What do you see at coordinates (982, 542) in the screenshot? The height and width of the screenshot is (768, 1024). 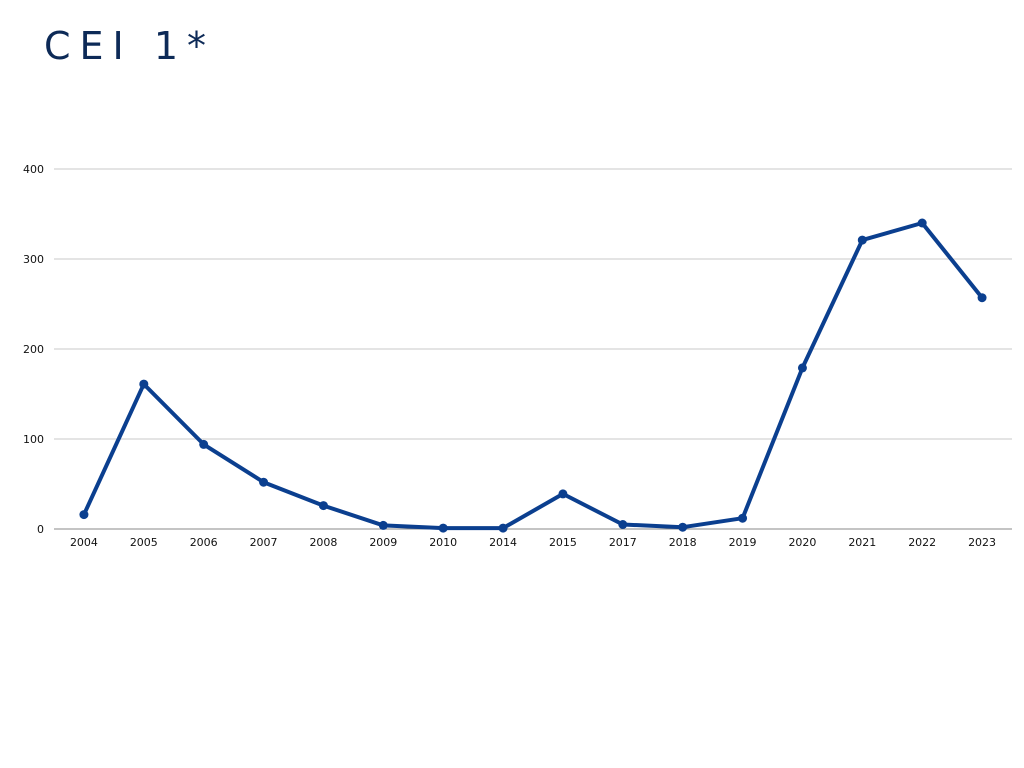 I see `x-tick-label: 2023` at bounding box center [982, 542].